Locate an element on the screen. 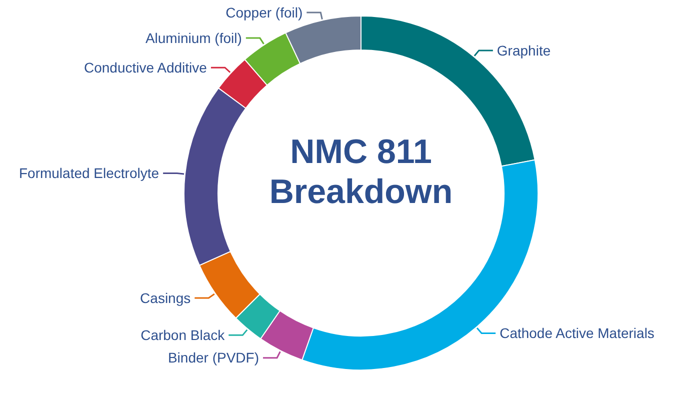 This screenshot has height=394, width=700. slice-label: Casings is located at coordinates (165, 298).